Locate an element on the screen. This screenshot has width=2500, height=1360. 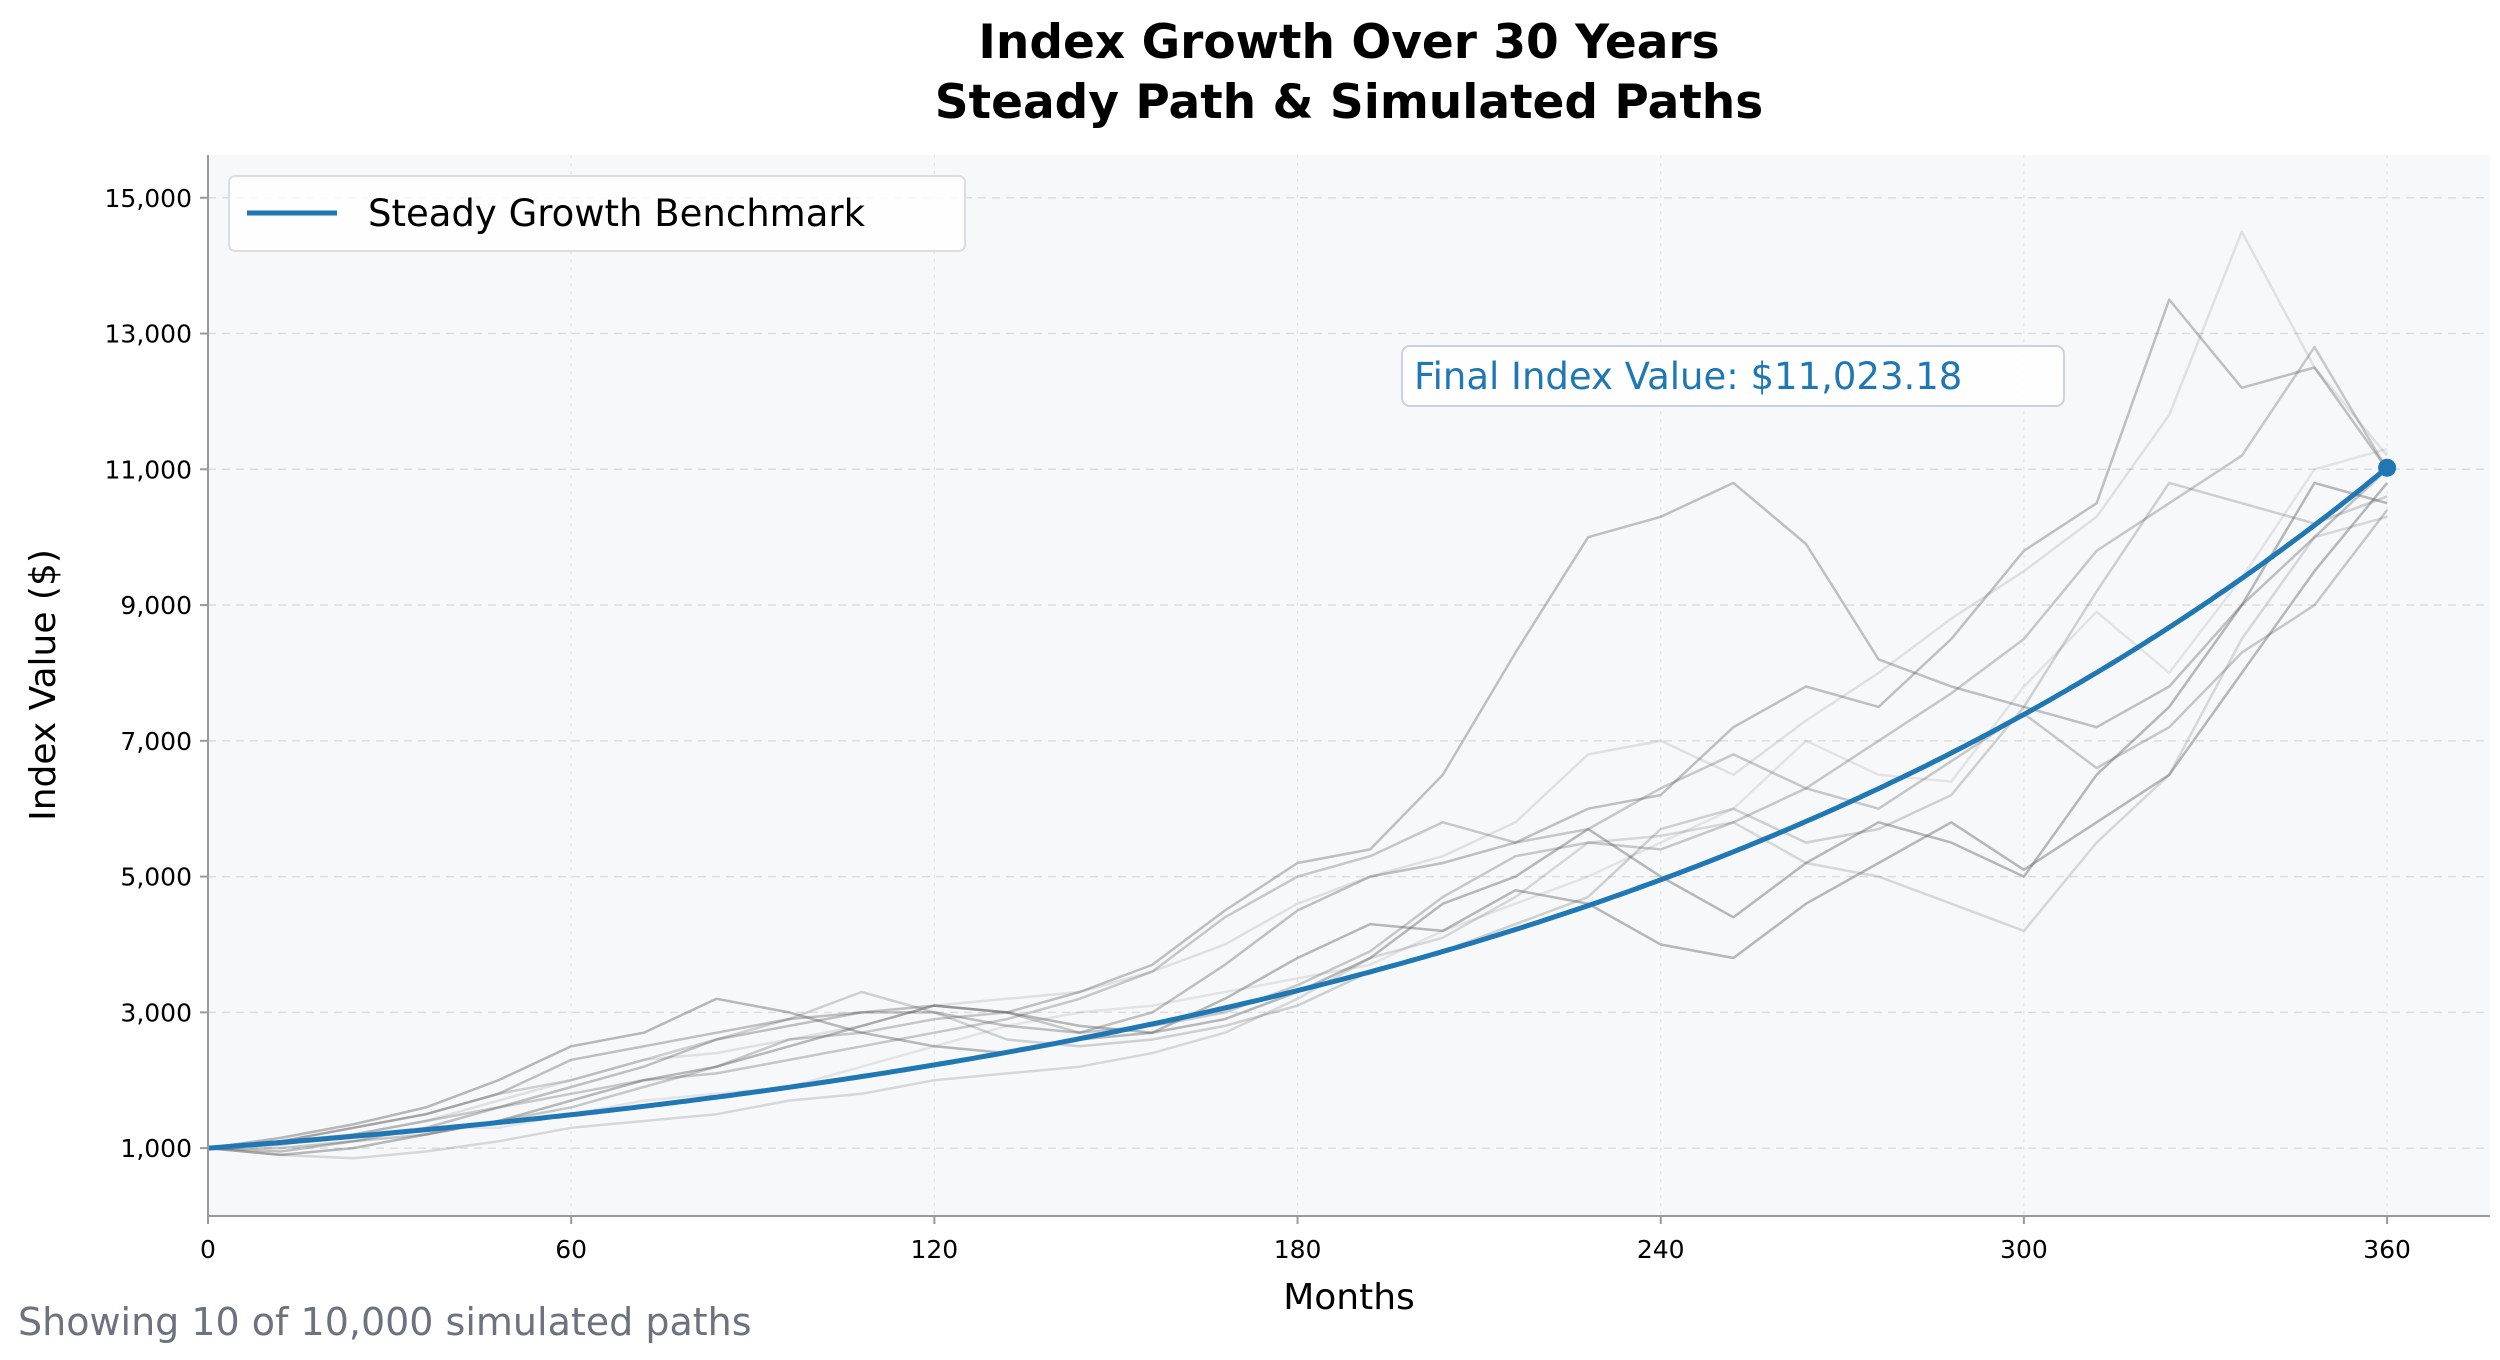
annotation-box is located at coordinates (1733, 376).